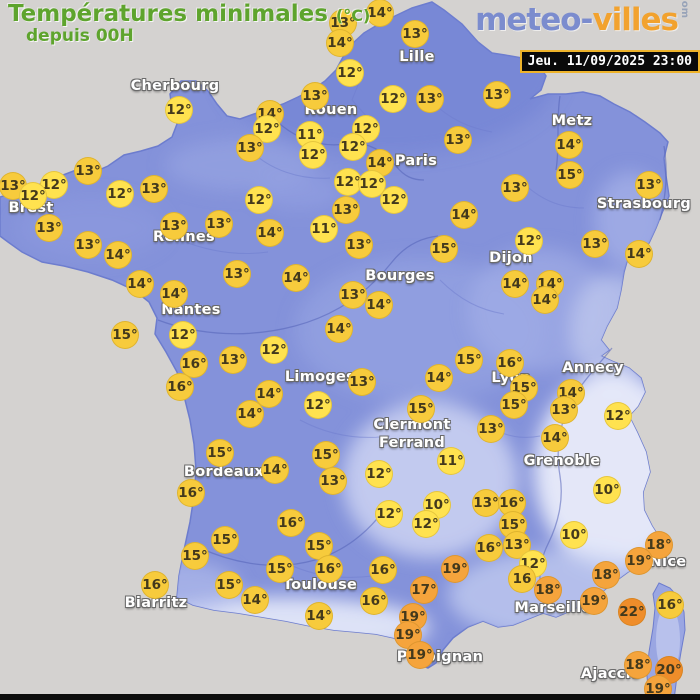  Describe the element at coordinates (635, 20) in the screenshot. I see `logo-part-orange: villes` at that location.